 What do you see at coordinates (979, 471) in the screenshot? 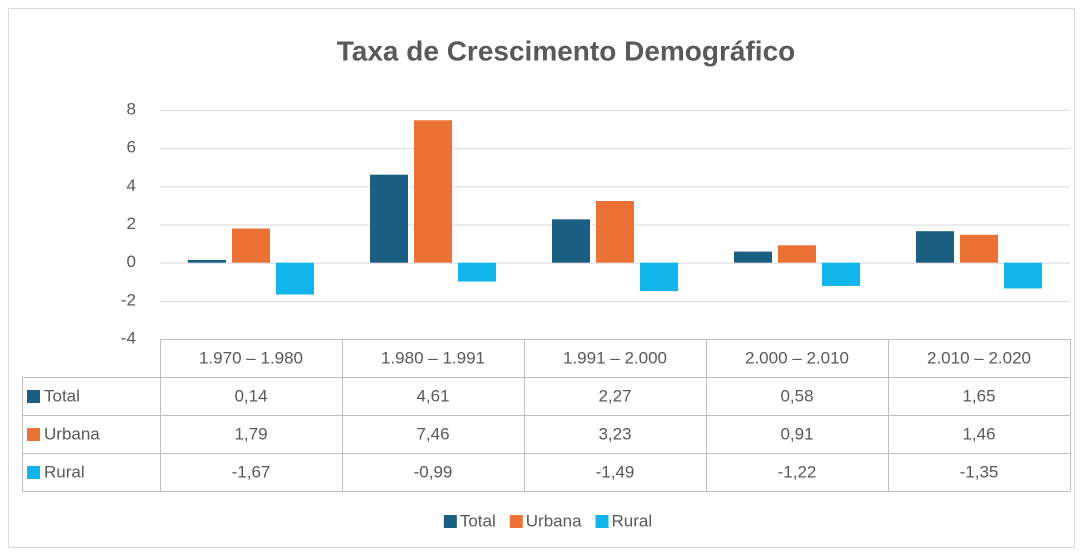
I see `value-label: -1,35` at bounding box center [979, 471].